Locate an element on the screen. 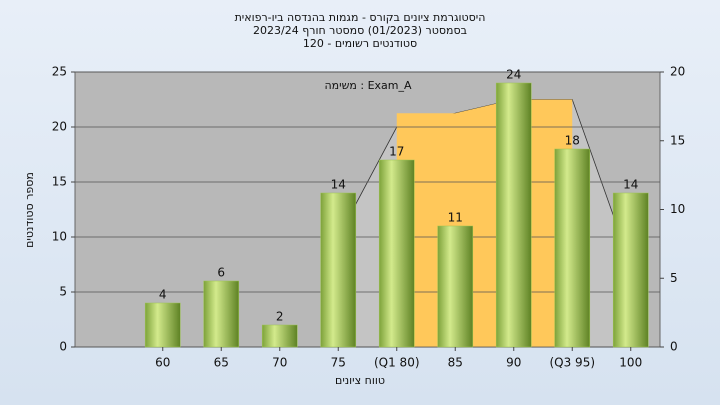 The image size is (720, 405). y-tick-label: 25 is located at coordinates (59, 72).